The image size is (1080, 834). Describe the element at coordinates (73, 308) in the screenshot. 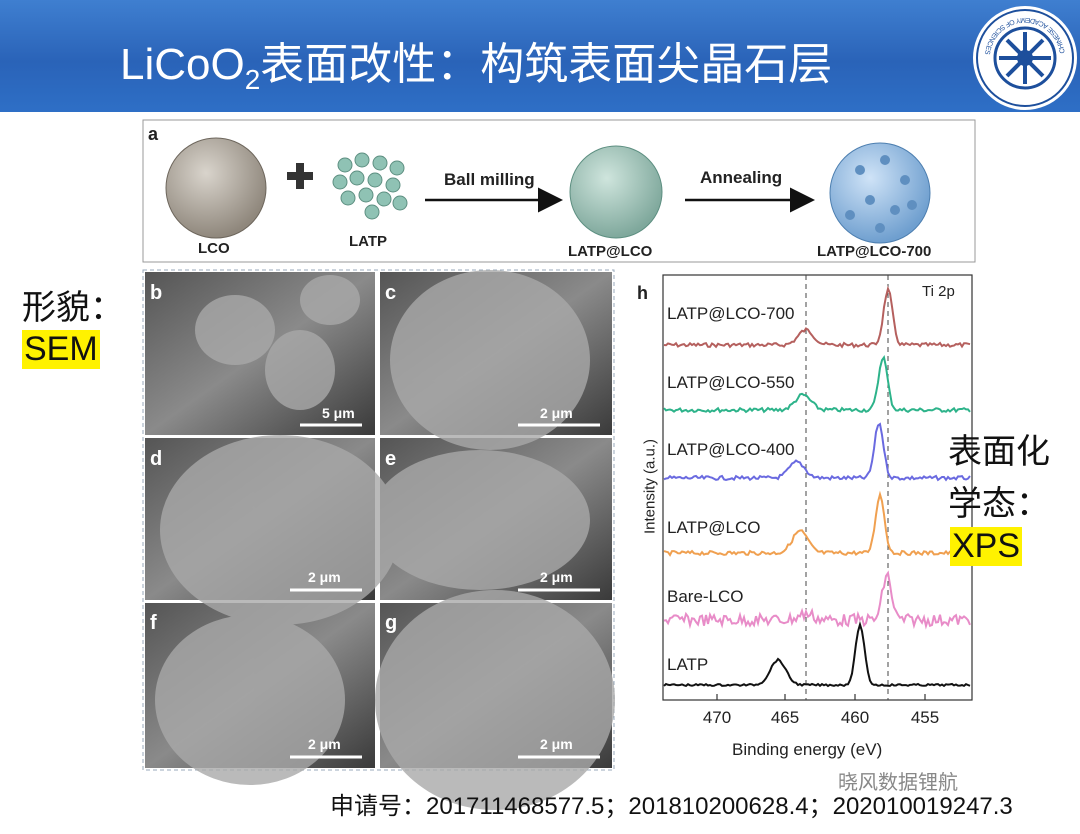

I see `side-label: 形貌：` at that location.